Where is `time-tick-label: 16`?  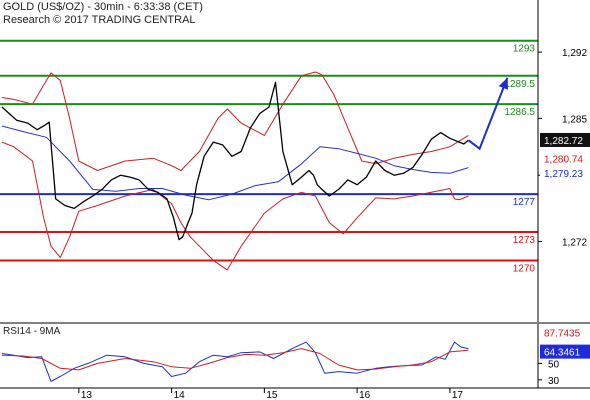
time-tick-label: 16 is located at coordinates (365, 395).